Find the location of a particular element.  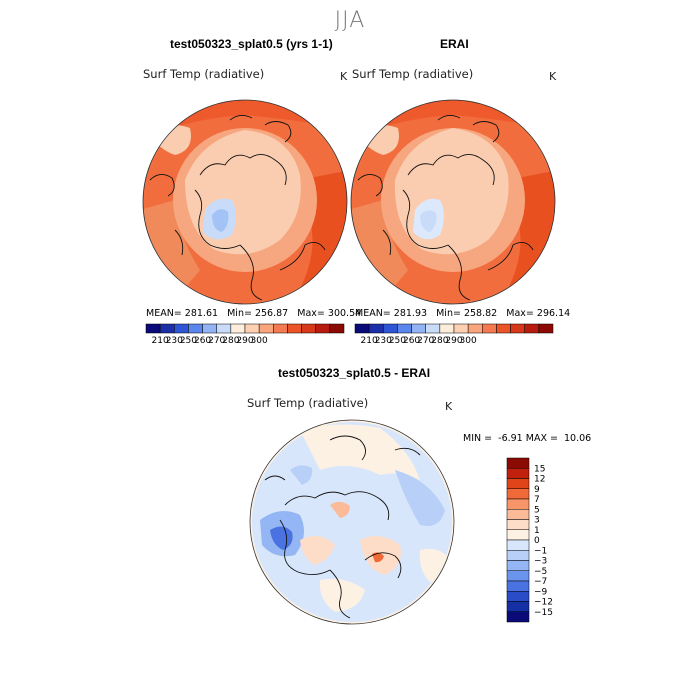

obs-colorbar-tick: 290 is located at coordinates (453, 341).